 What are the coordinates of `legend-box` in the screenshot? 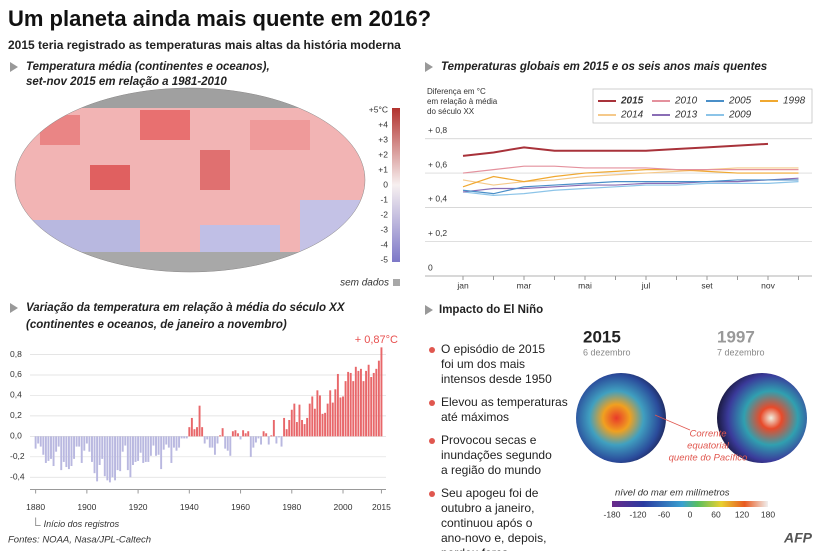 It's located at (702, 106).